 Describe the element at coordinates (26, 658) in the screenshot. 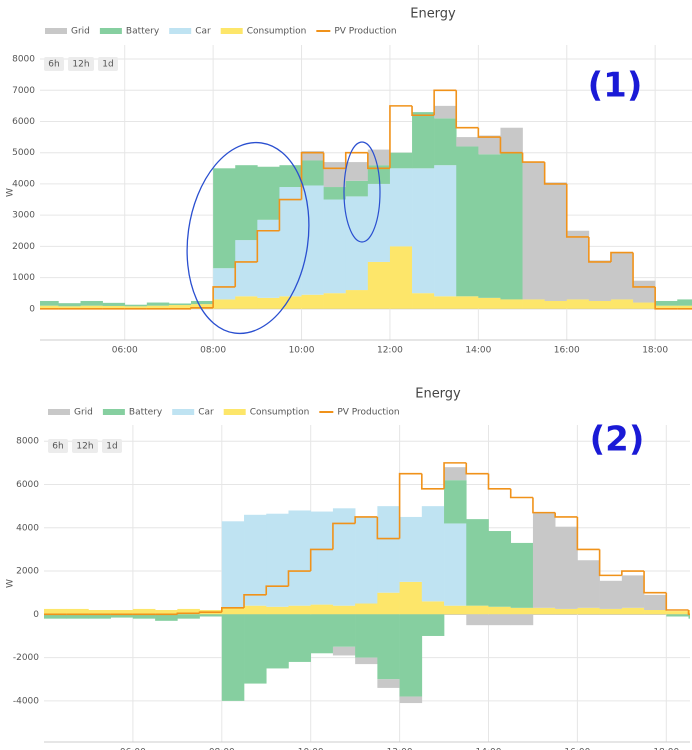

I see `y-tick-label: -2000` at that location.